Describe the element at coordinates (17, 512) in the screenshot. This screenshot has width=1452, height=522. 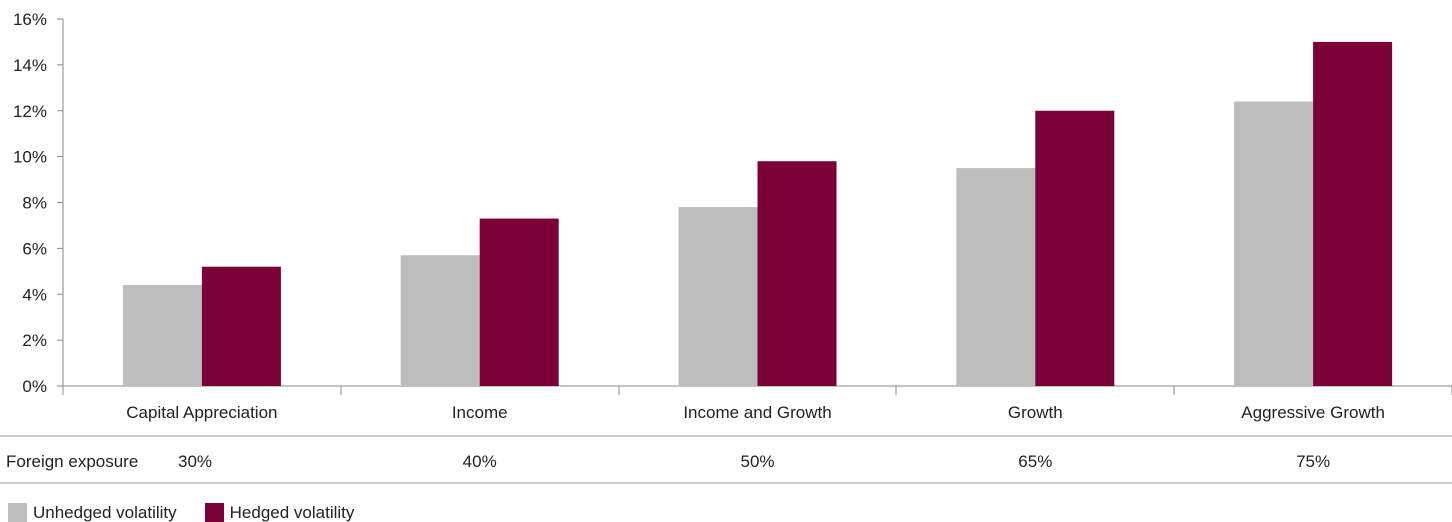
I see `legend-swatch-unhedged` at that location.